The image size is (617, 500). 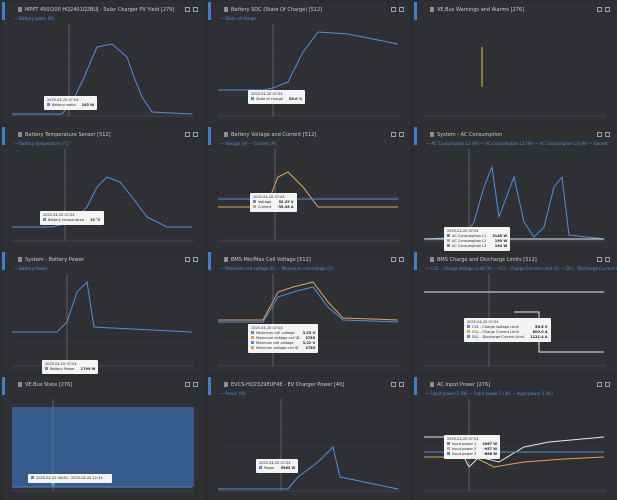 I want to click on tooltip-row: Voltage 52.29 V, so click(x=273, y=202).